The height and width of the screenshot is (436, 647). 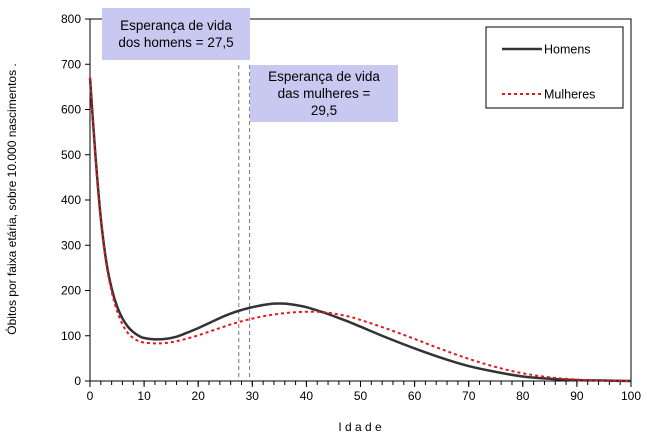 I want to click on y-tick-label: 0, so click(x=77, y=381).